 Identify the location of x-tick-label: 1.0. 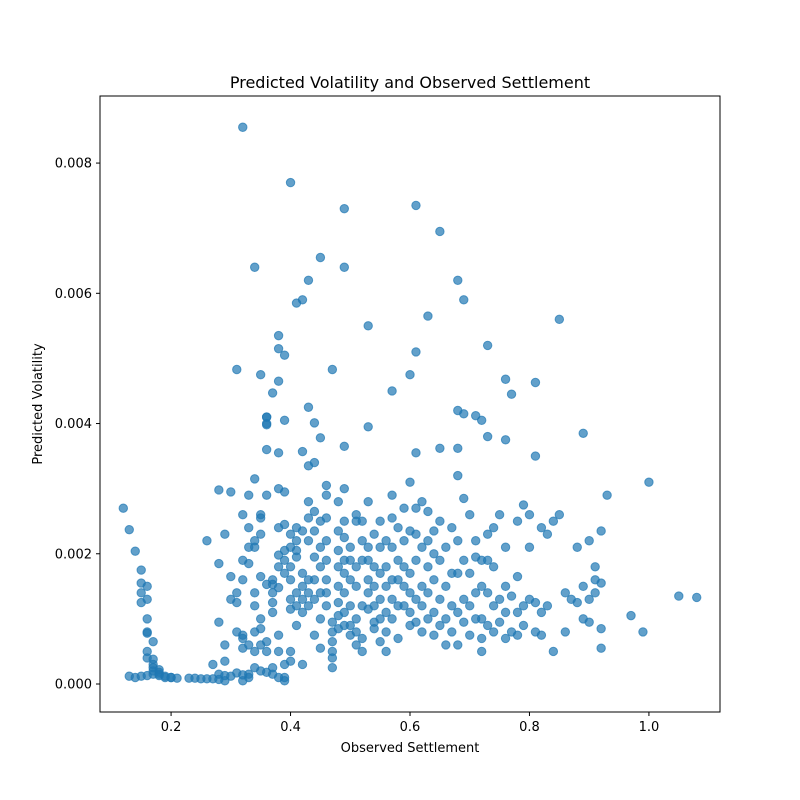
(649, 727).